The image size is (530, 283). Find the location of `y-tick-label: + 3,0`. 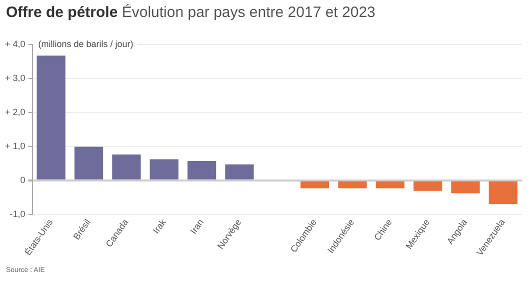

y-tick-label: + 3,0 is located at coordinates (15, 77).